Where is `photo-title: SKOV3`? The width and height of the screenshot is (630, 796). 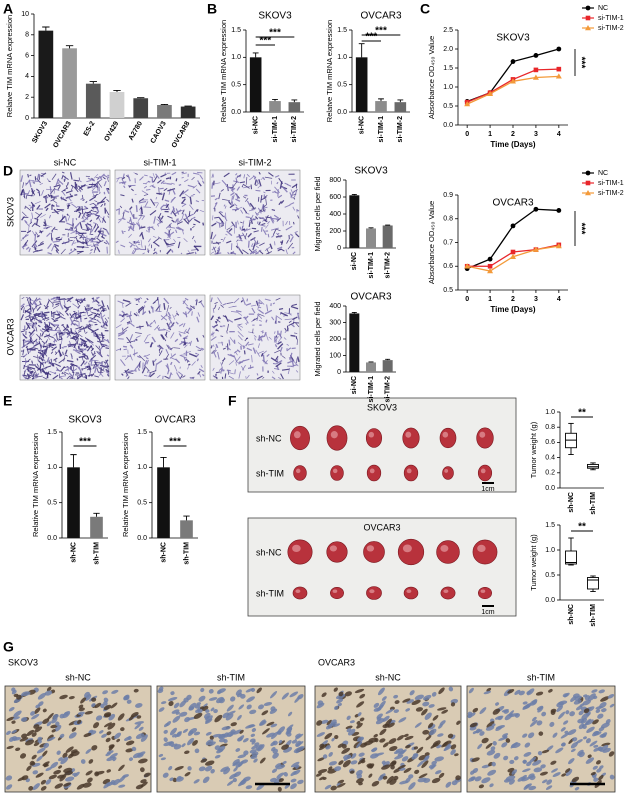 photo-title: SKOV3 is located at coordinates (382, 407).